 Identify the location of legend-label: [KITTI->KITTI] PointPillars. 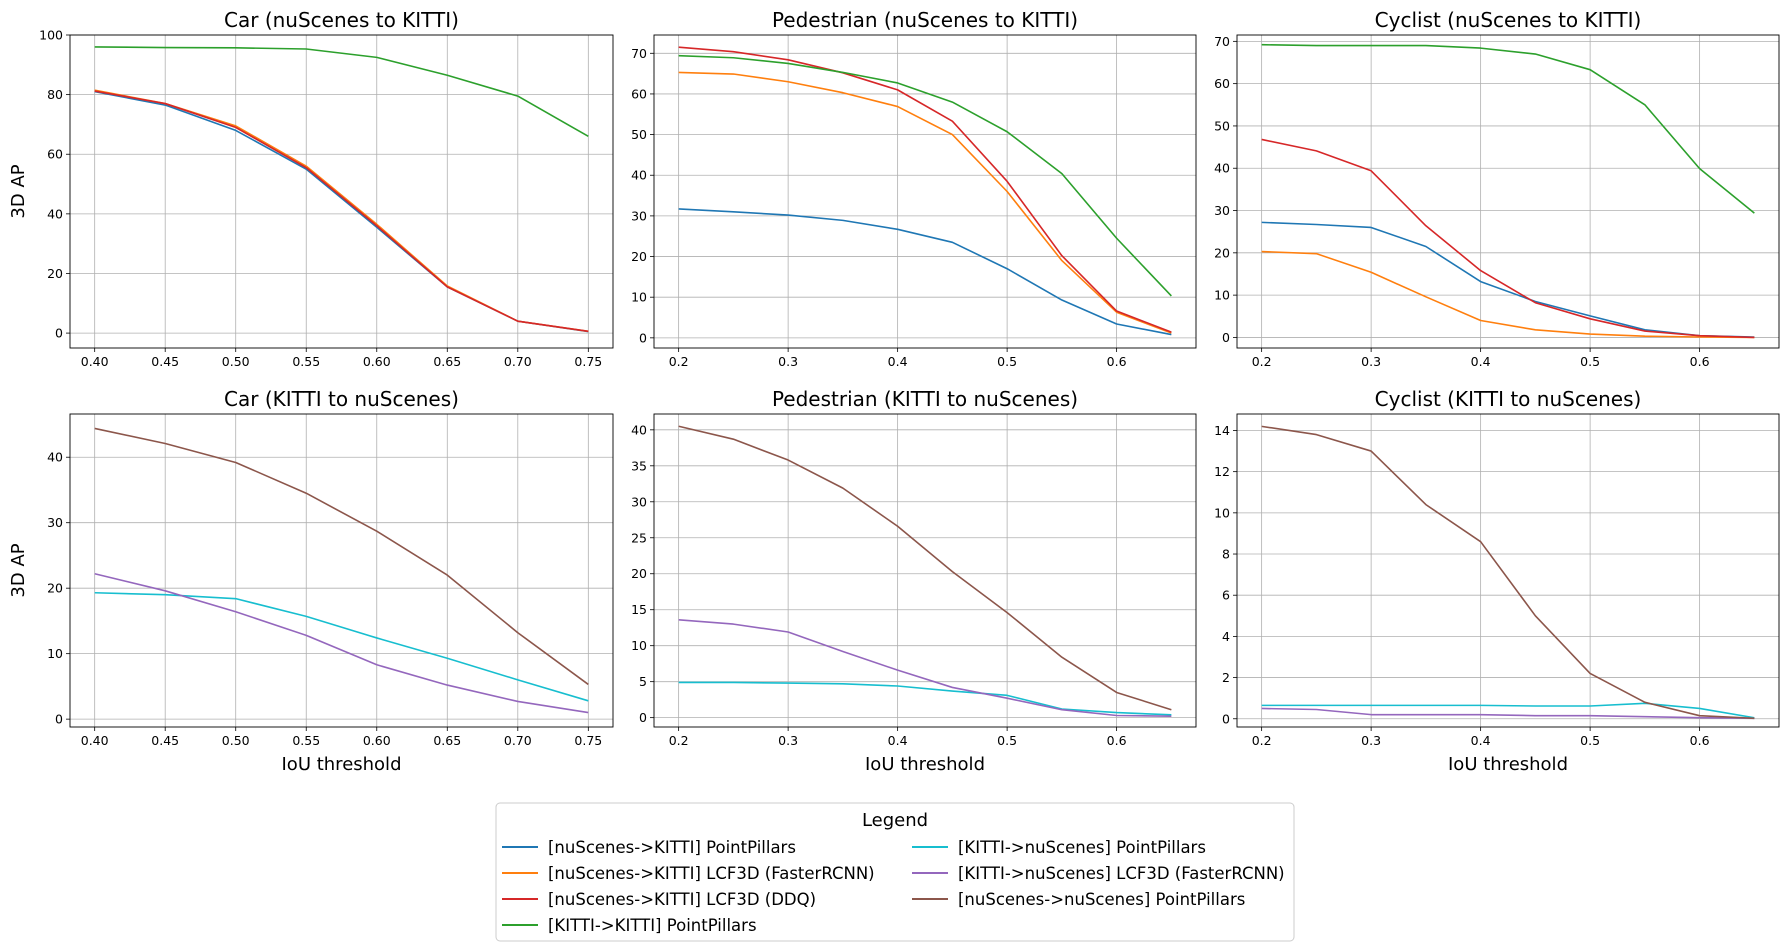
(652, 925).